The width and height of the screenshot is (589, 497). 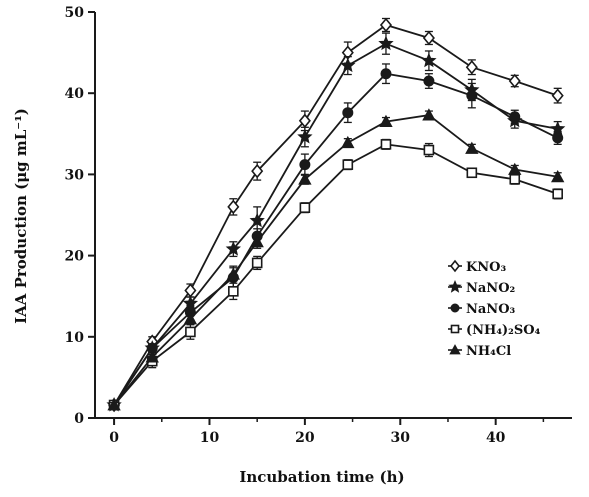 I want to click on x-tick-label: 20, so click(x=305, y=438).